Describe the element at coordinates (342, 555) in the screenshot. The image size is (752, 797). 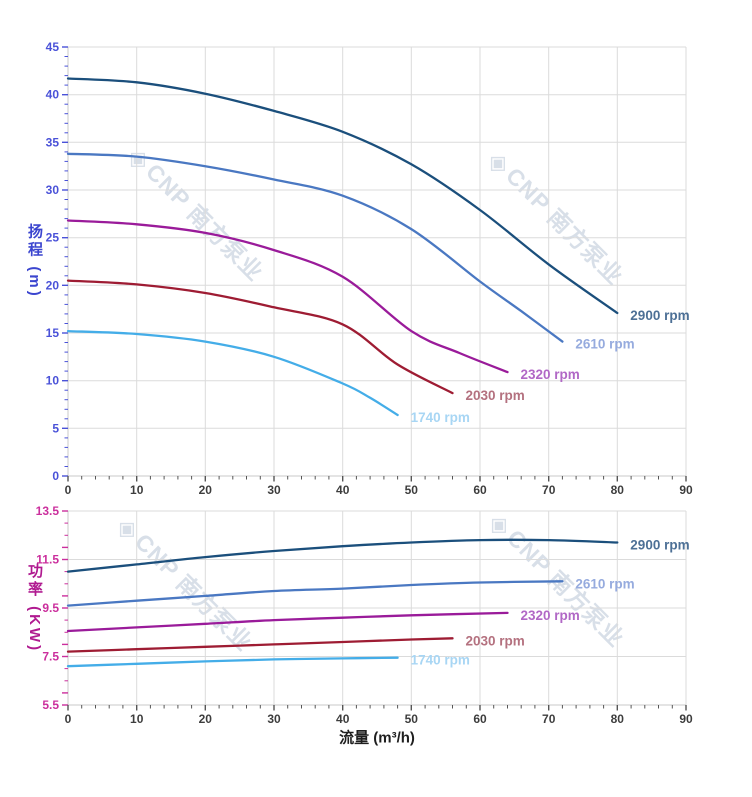
I see `curve-2900-rpm` at that location.